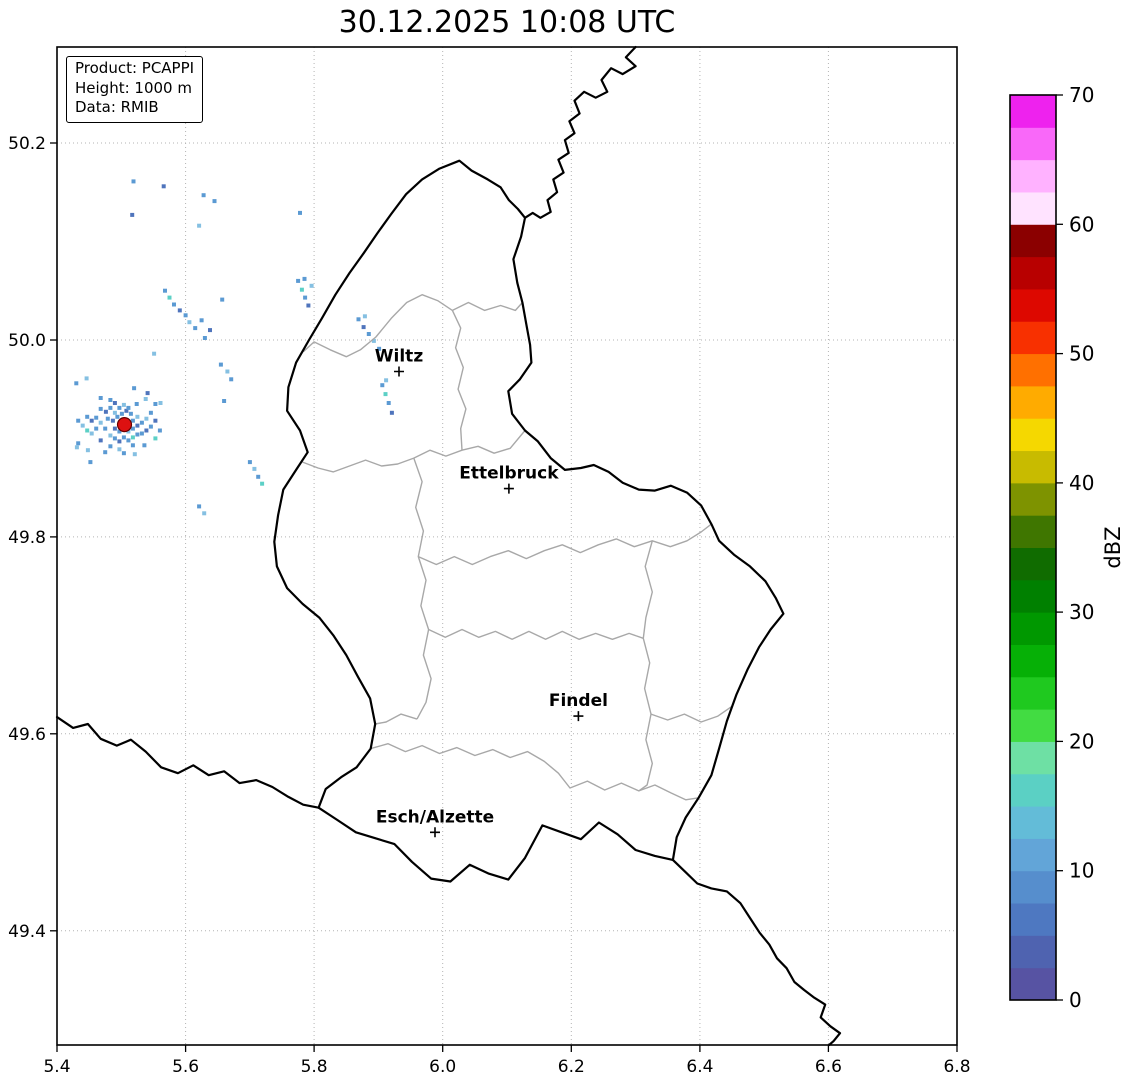  Describe the element at coordinates (1081, 871) in the screenshot. I see `colorbar-tick-label: 10` at that location.